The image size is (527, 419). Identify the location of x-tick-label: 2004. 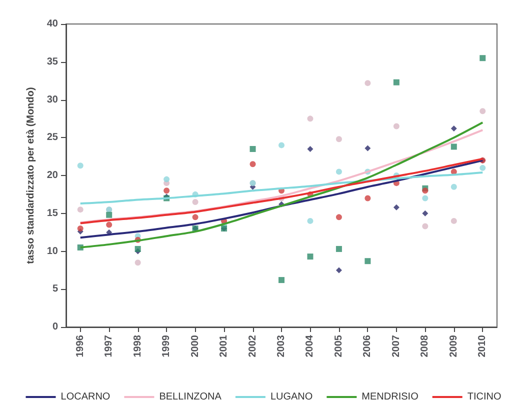
(310, 346).